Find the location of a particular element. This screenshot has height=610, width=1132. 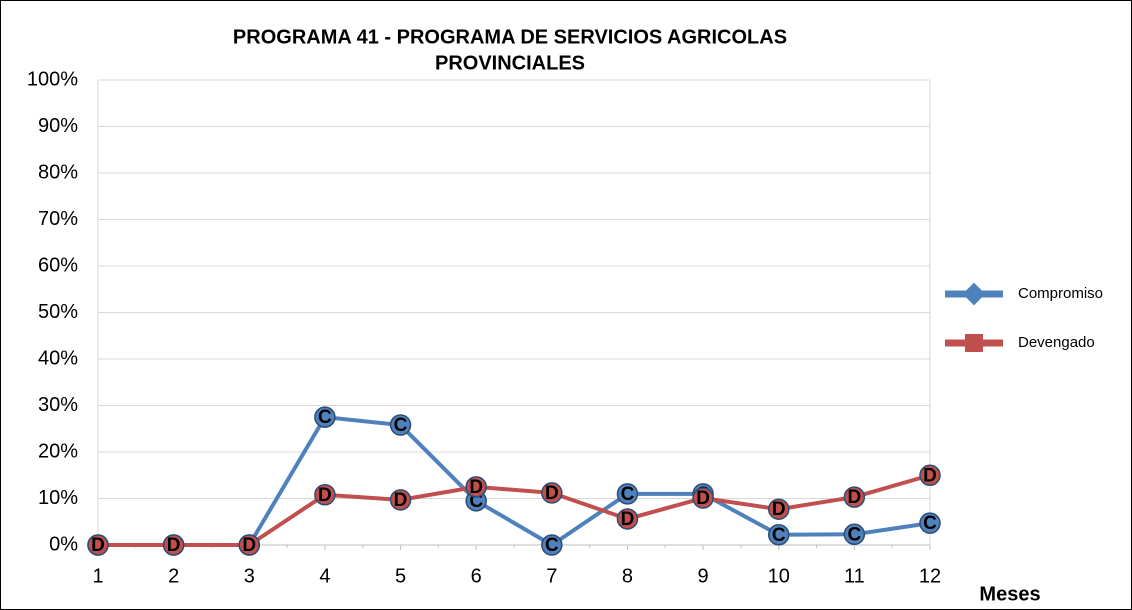

x-tick-label: 12 is located at coordinates (930, 576).